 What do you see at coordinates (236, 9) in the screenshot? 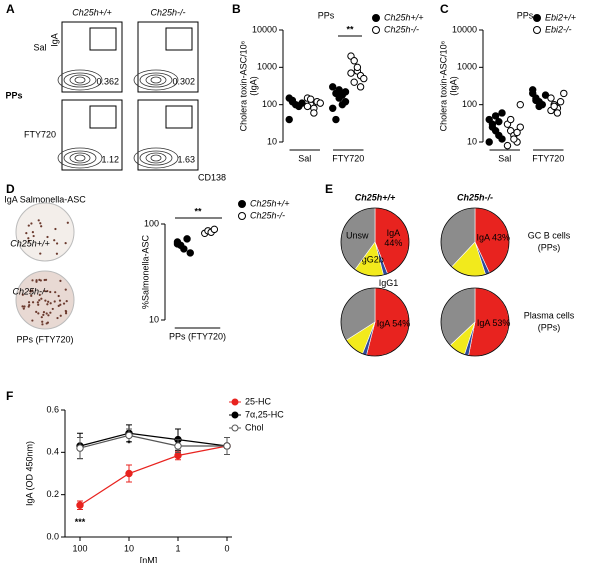
I see `panel-letter: B` at bounding box center [236, 9].